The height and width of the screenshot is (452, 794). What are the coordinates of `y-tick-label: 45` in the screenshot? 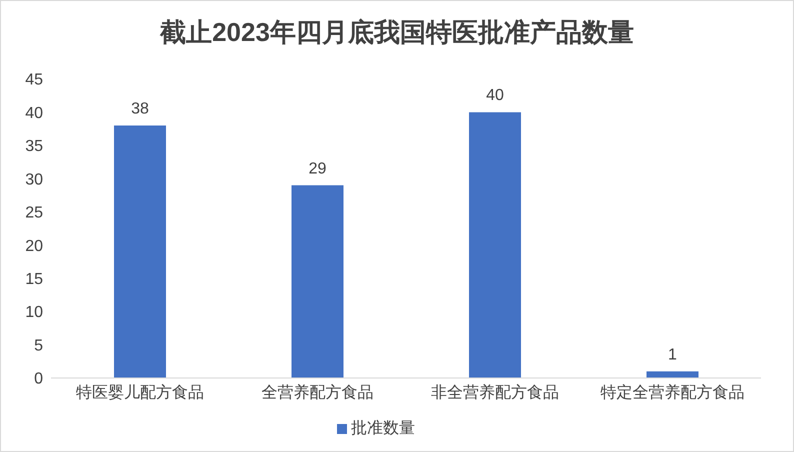 It's located at (34, 80).